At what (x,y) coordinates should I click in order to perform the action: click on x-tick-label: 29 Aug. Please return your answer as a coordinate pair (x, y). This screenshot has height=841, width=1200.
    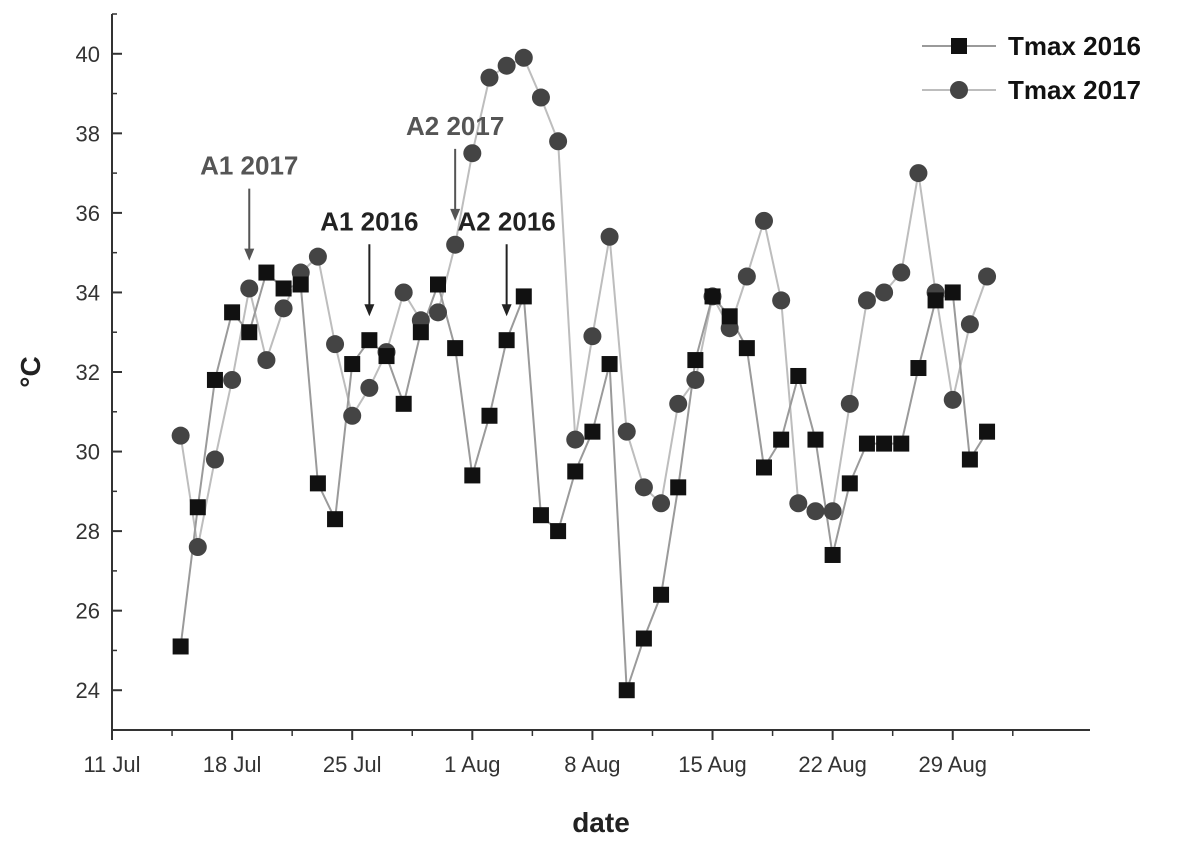
    Looking at the image, I should click on (952, 764).